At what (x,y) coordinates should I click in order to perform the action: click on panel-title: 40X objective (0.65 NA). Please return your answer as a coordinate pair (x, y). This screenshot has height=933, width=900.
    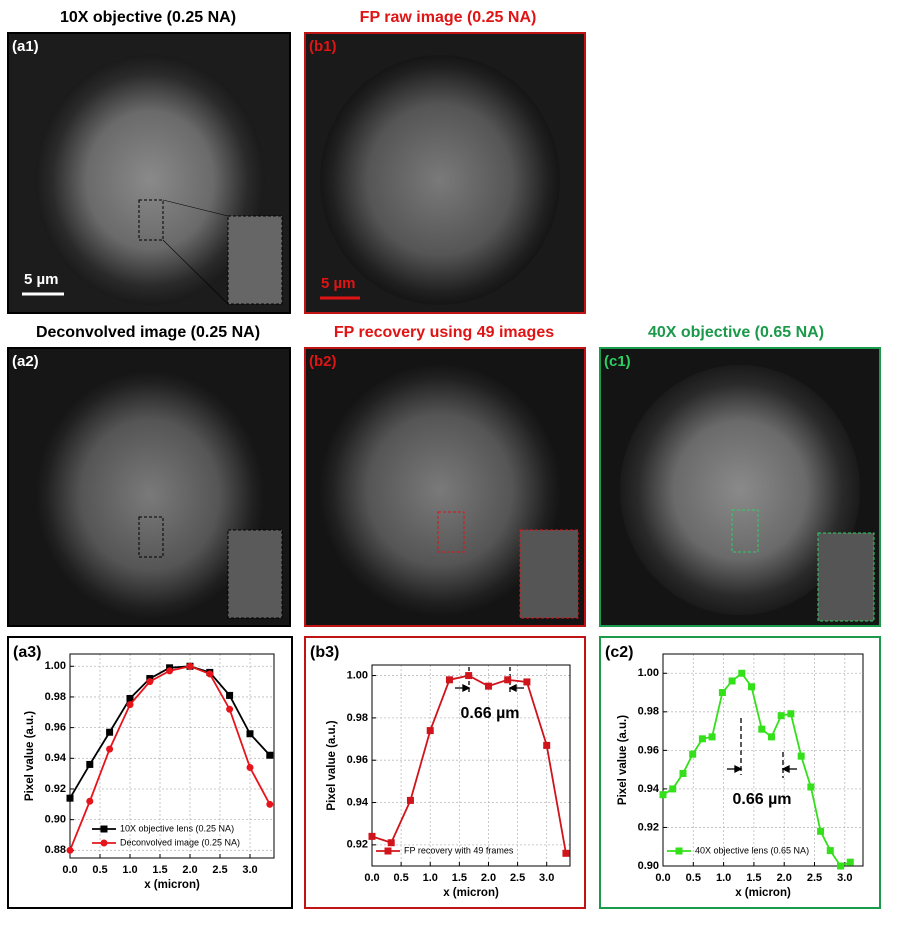
    Looking at the image, I should click on (736, 332).